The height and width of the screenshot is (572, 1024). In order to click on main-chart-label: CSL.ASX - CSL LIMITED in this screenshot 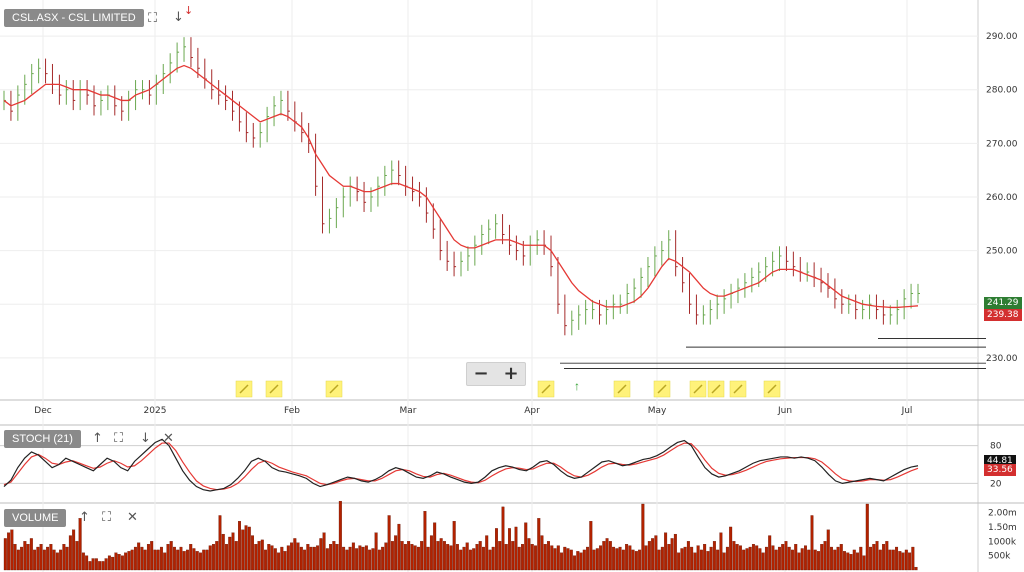, I will do `click(74, 18)`.